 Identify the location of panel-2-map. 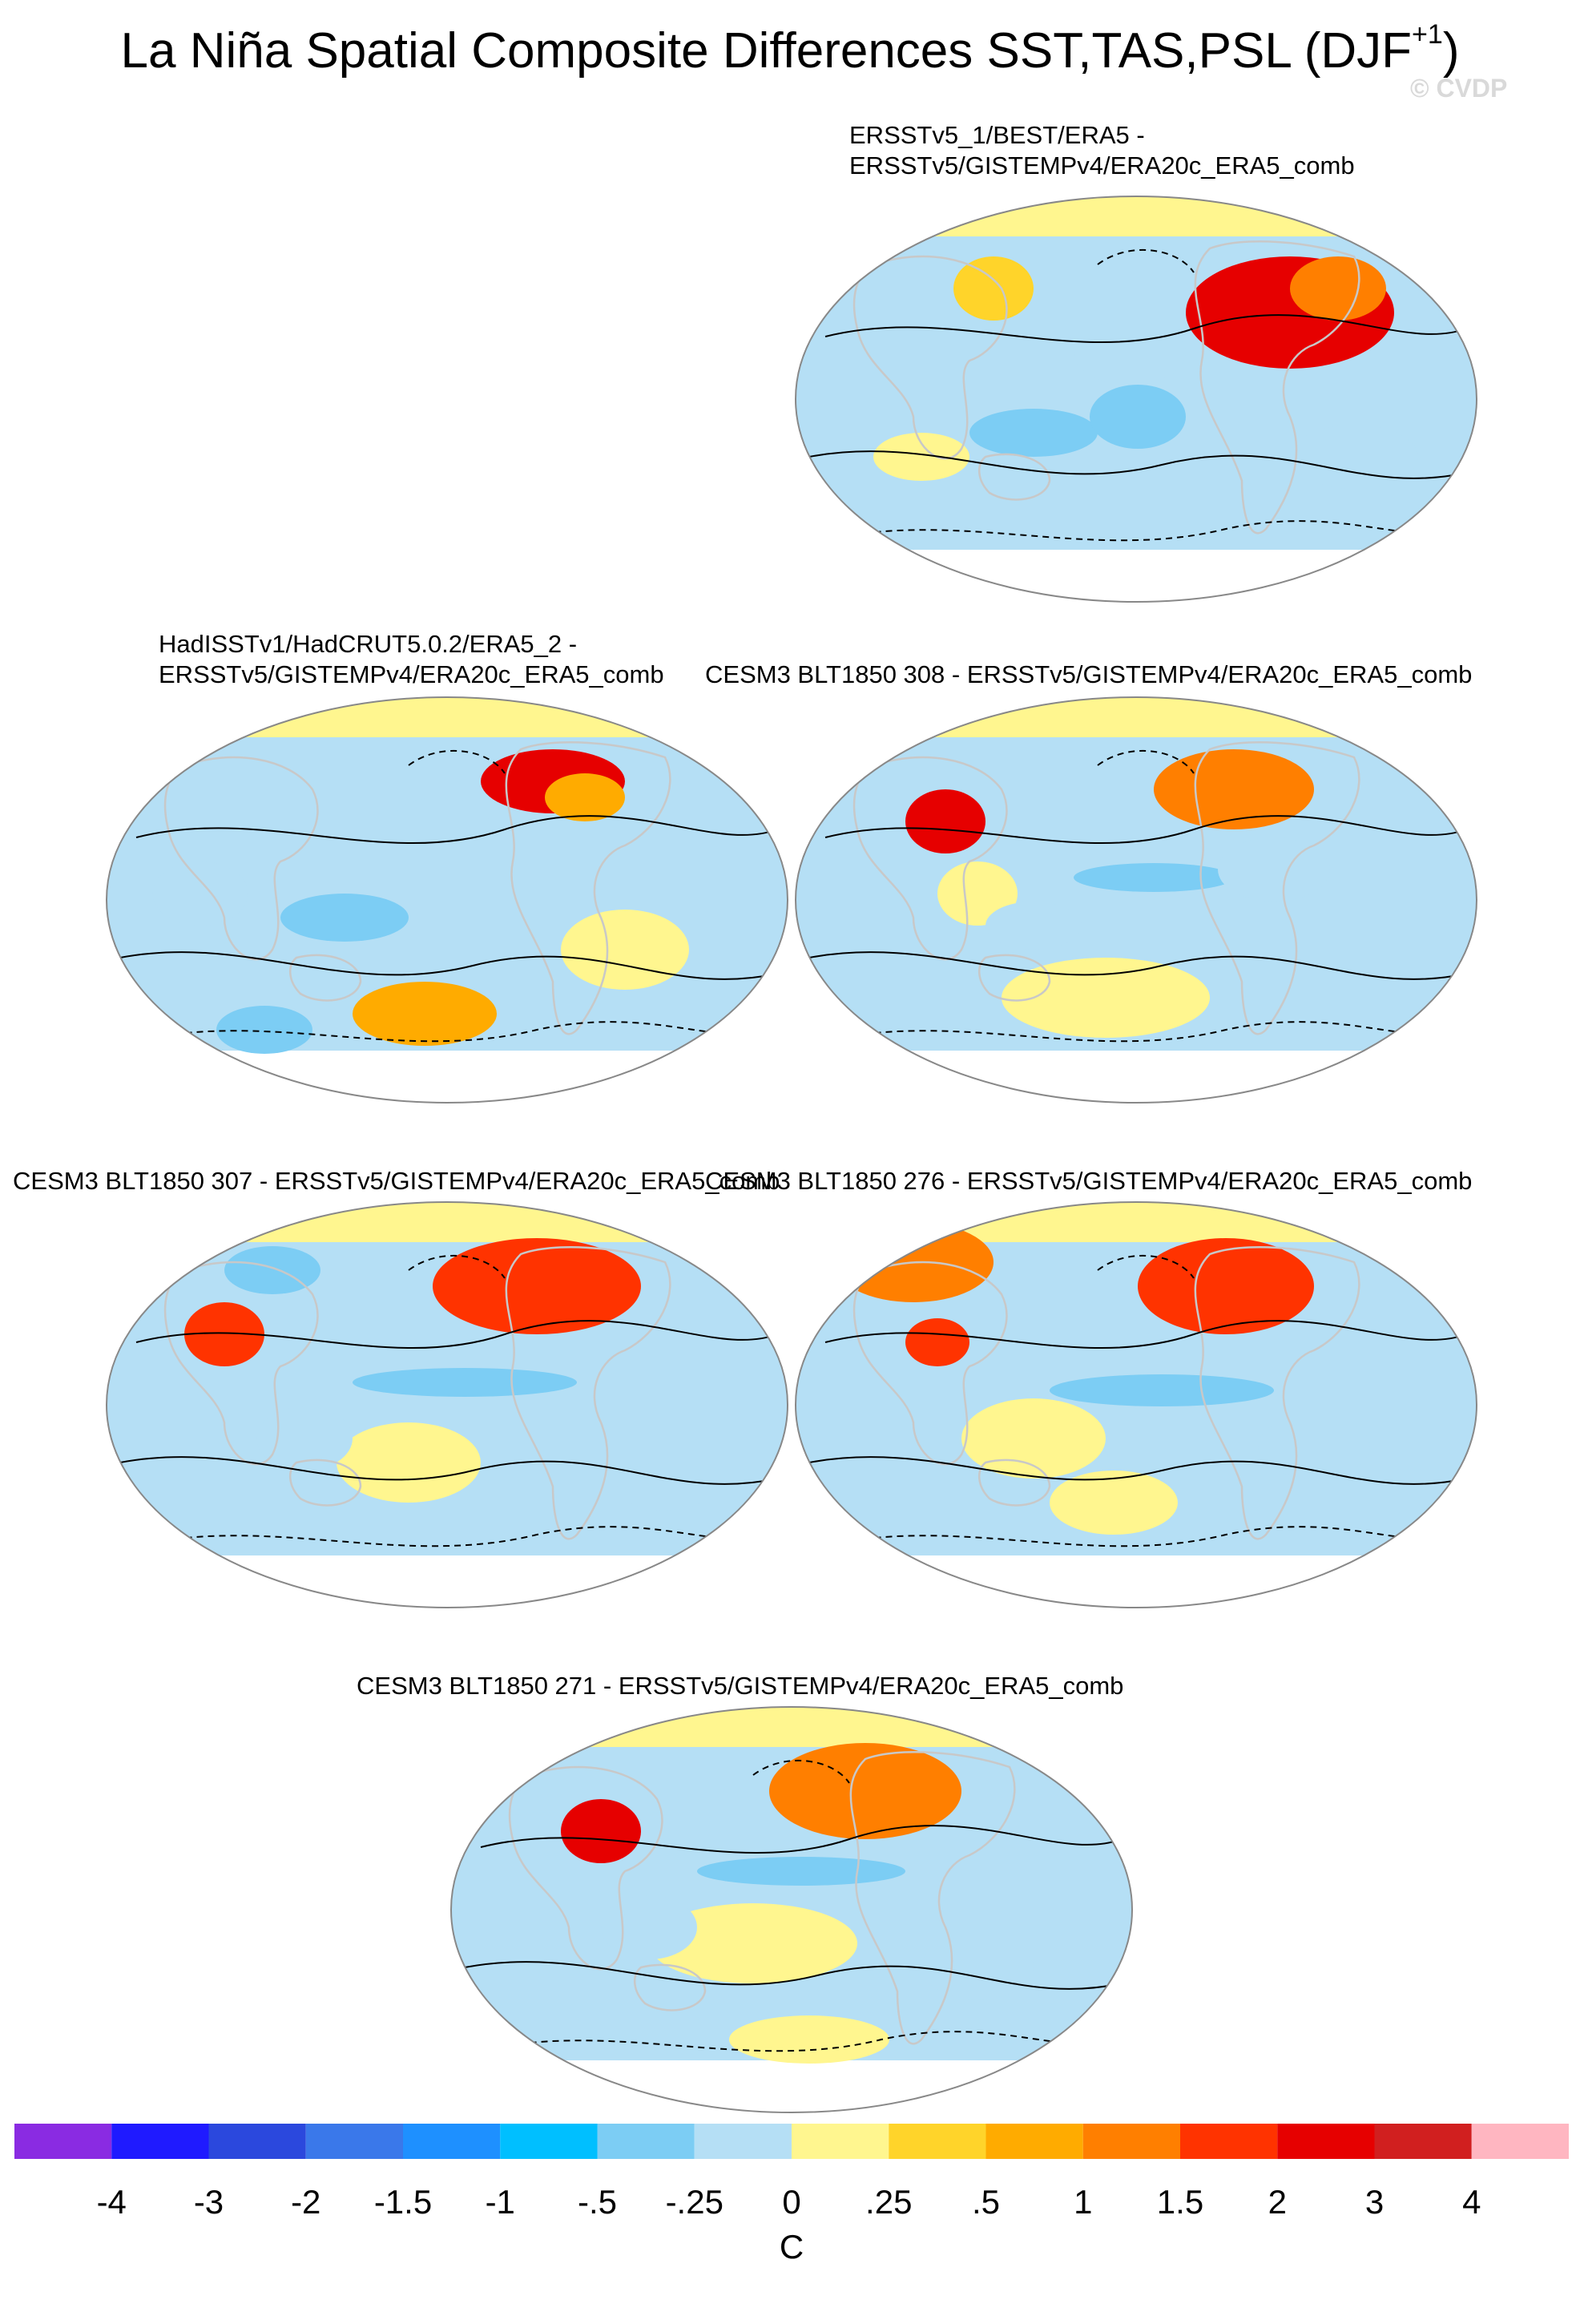
(447, 899).